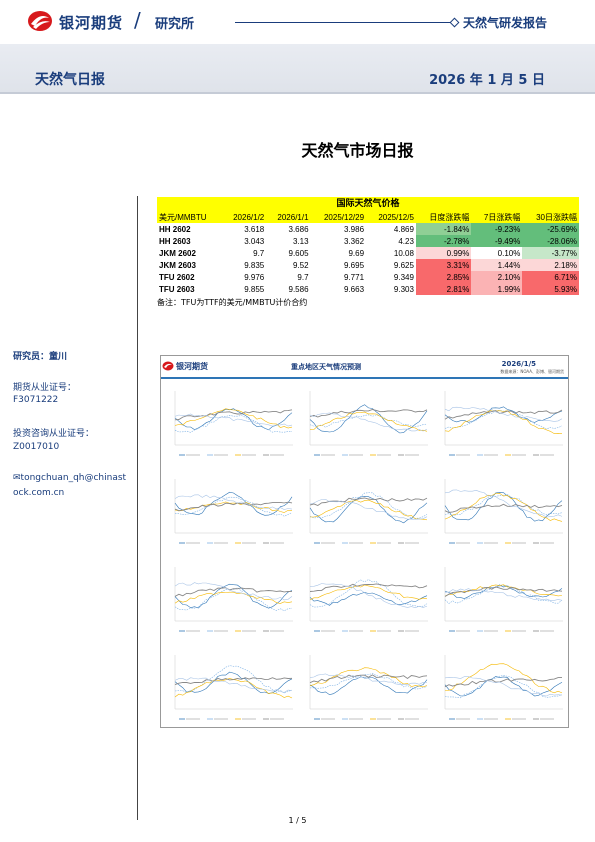 The image size is (595, 842). I want to click on page-number: 1 / 5, so click(297, 820).